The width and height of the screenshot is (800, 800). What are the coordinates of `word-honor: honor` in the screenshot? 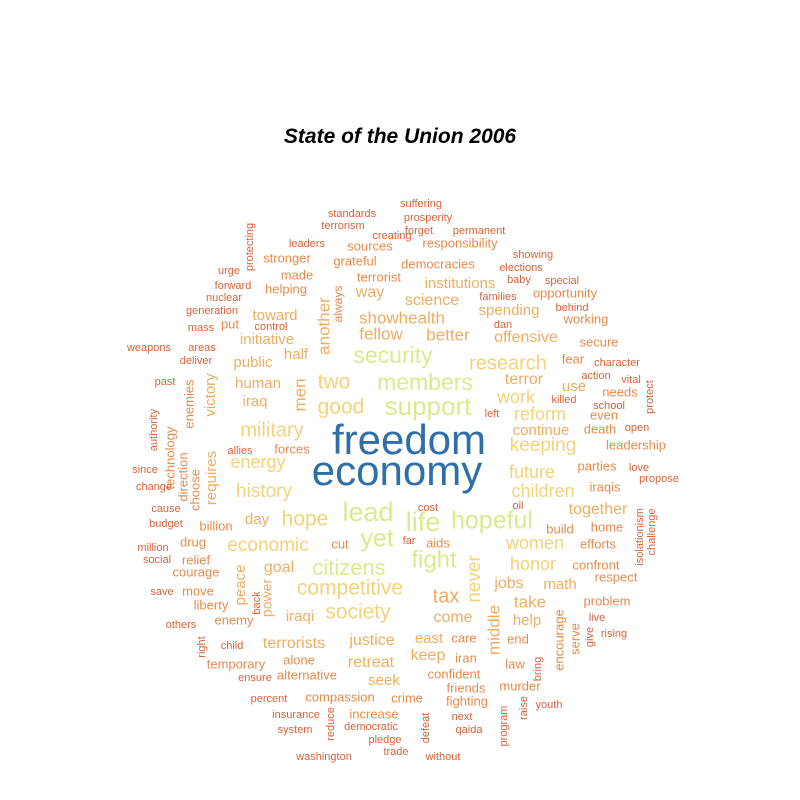 It's located at (533, 564).